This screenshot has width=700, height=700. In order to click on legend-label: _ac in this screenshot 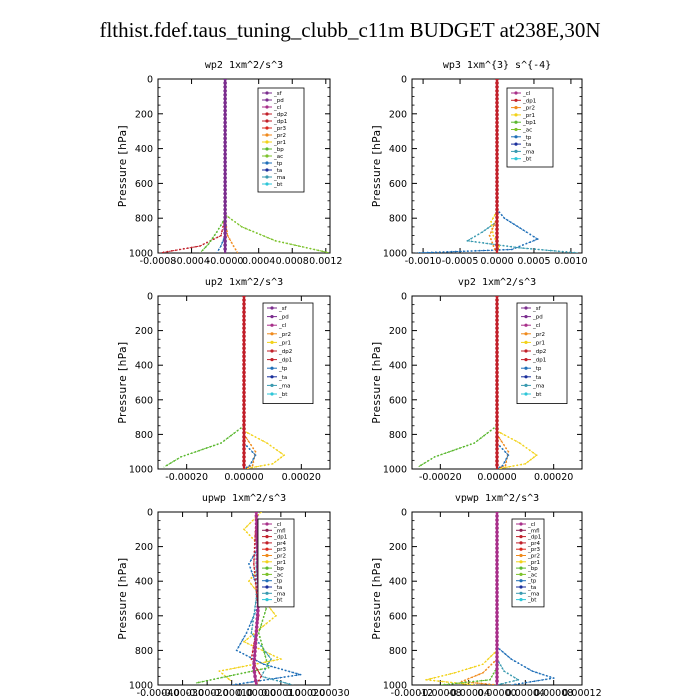, I will do `click(278, 575)`.